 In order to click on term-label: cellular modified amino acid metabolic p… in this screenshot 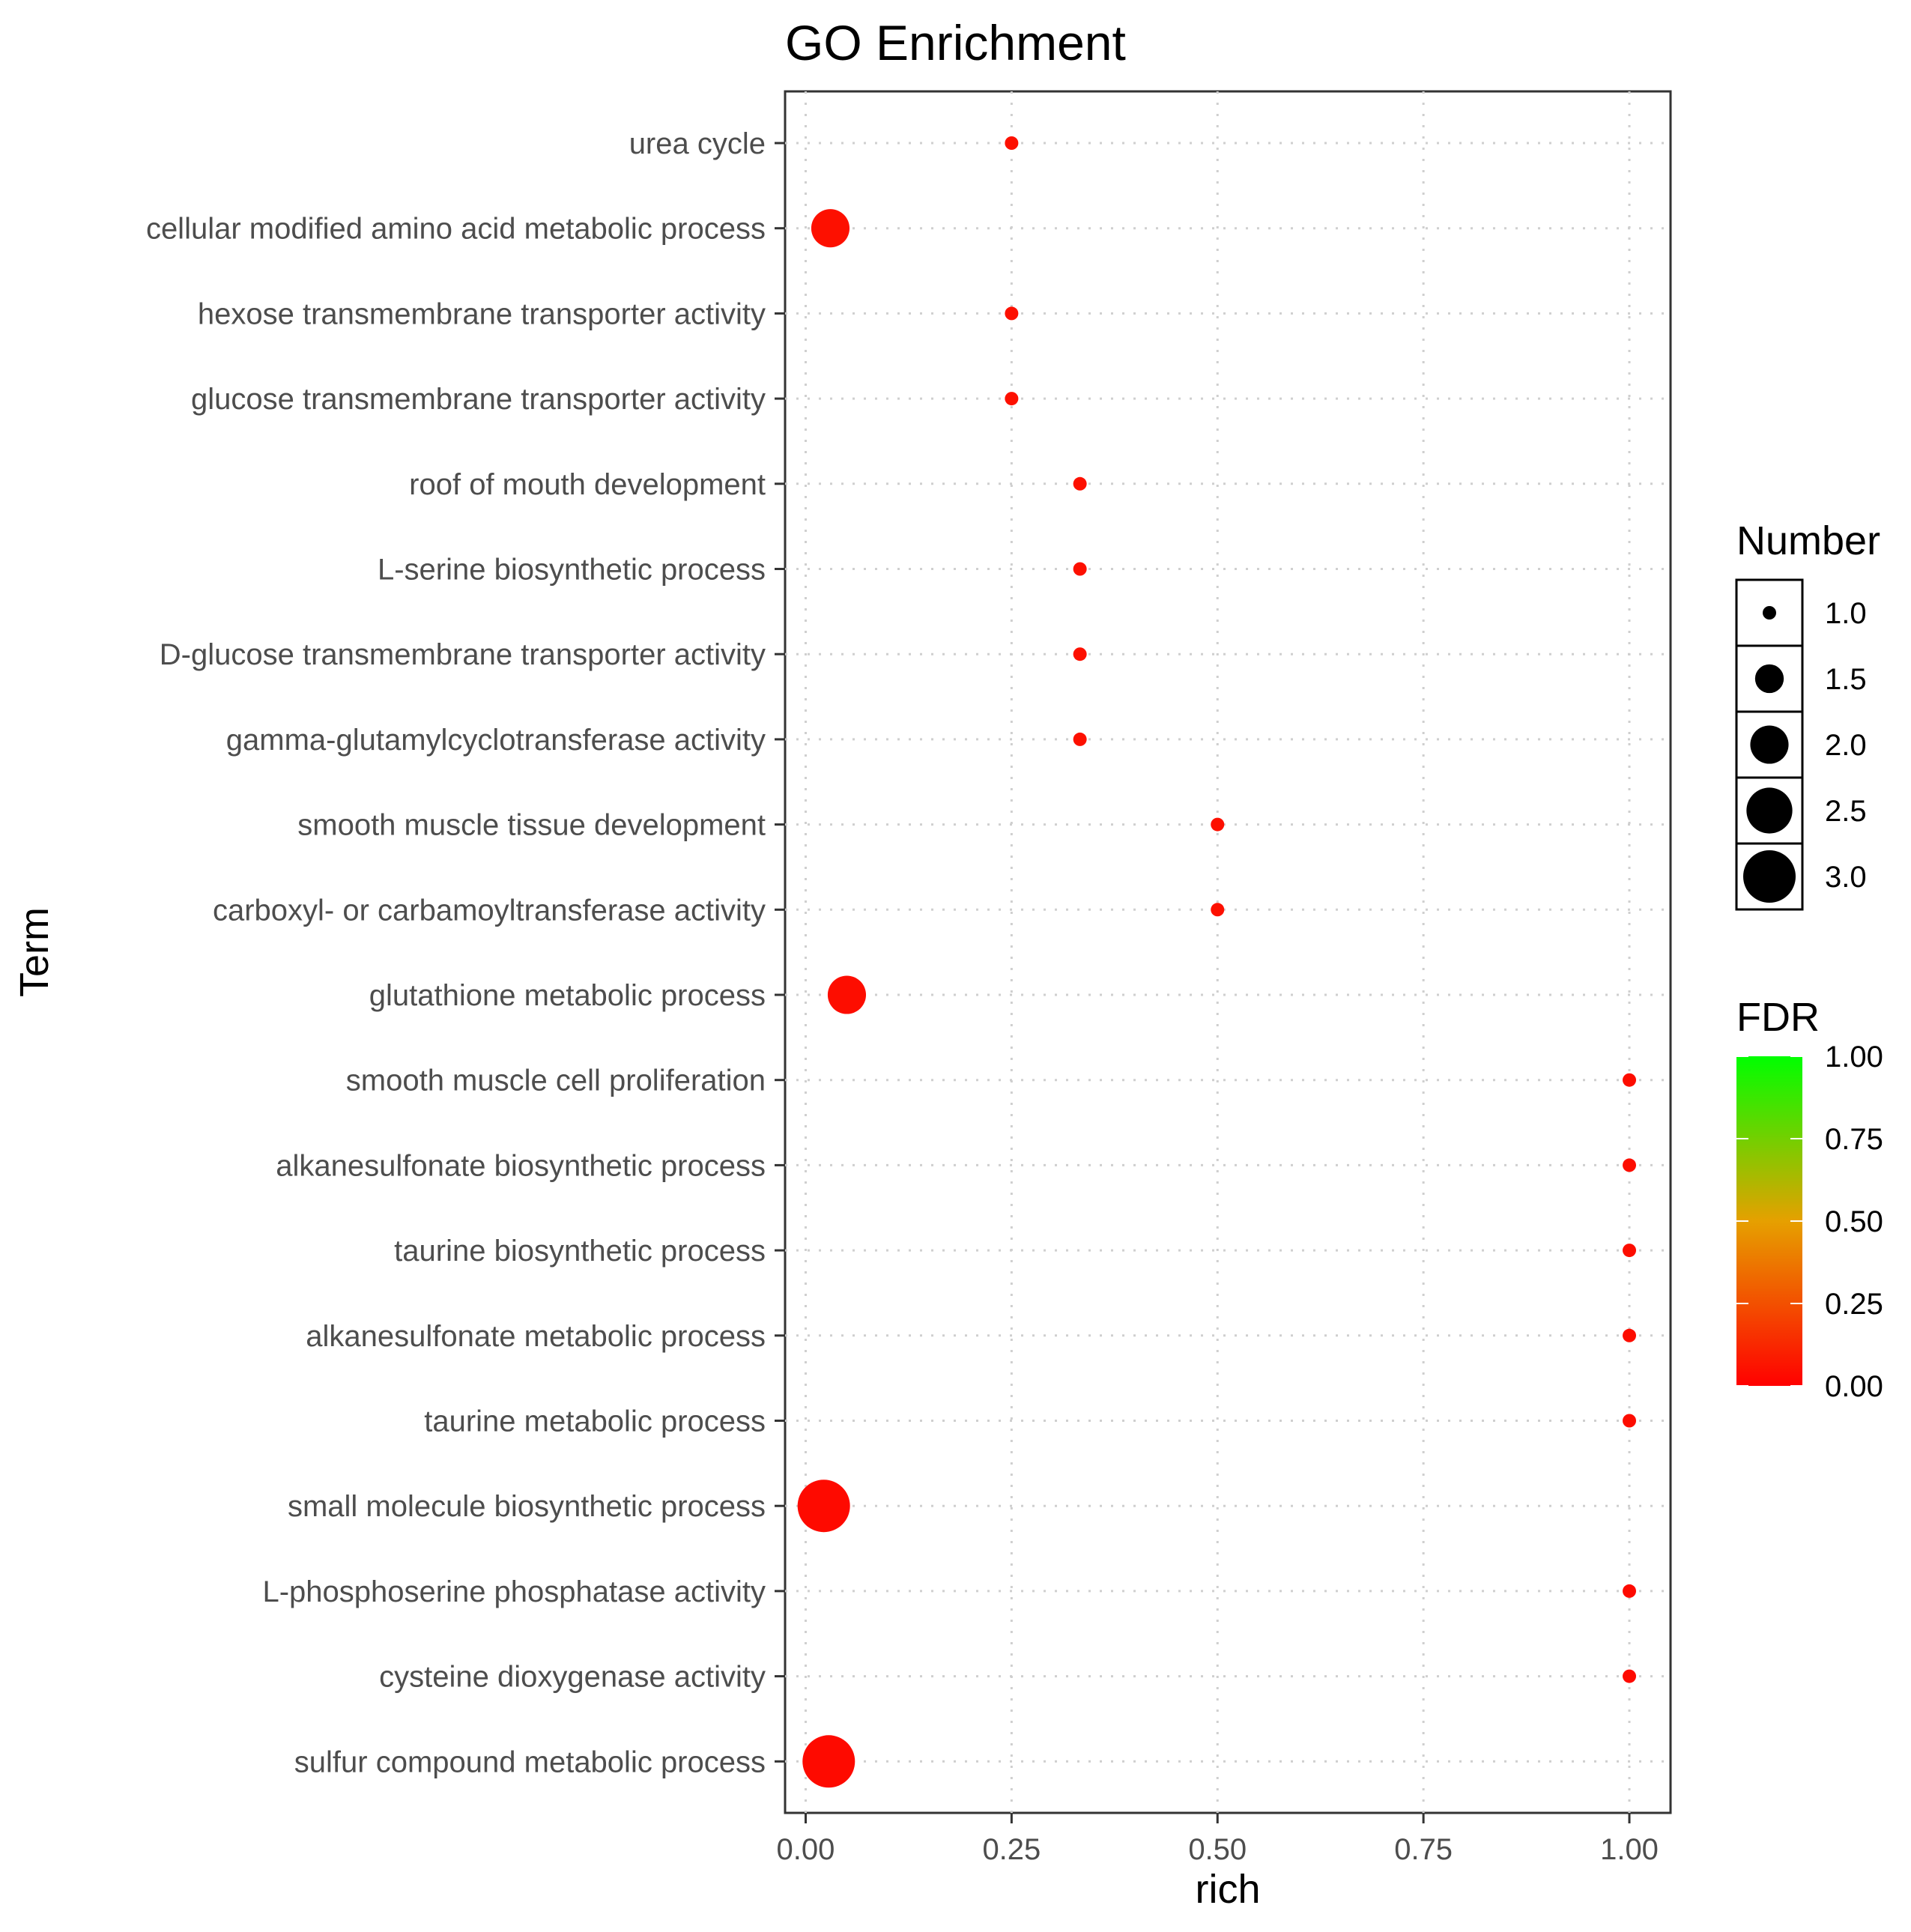, I will do `click(456, 229)`.